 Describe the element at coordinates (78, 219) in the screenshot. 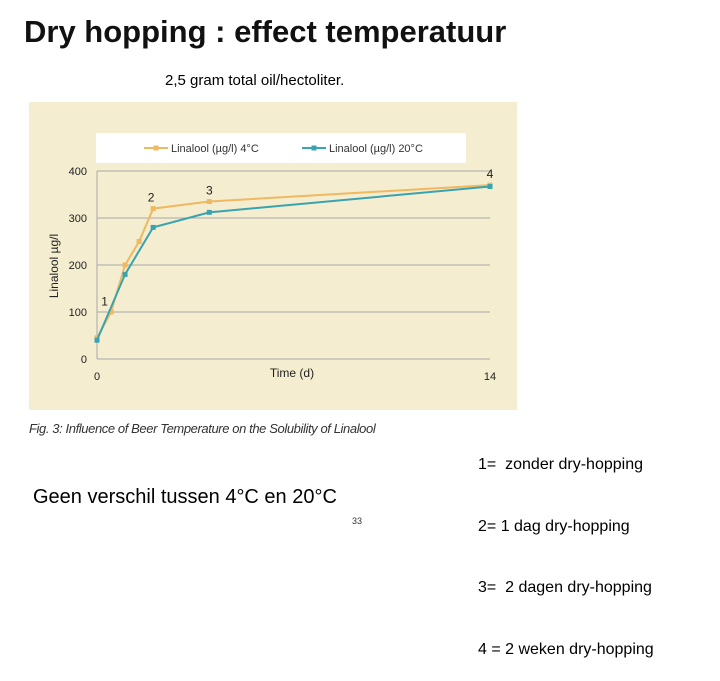

I see `y-tick-label: 300` at that location.